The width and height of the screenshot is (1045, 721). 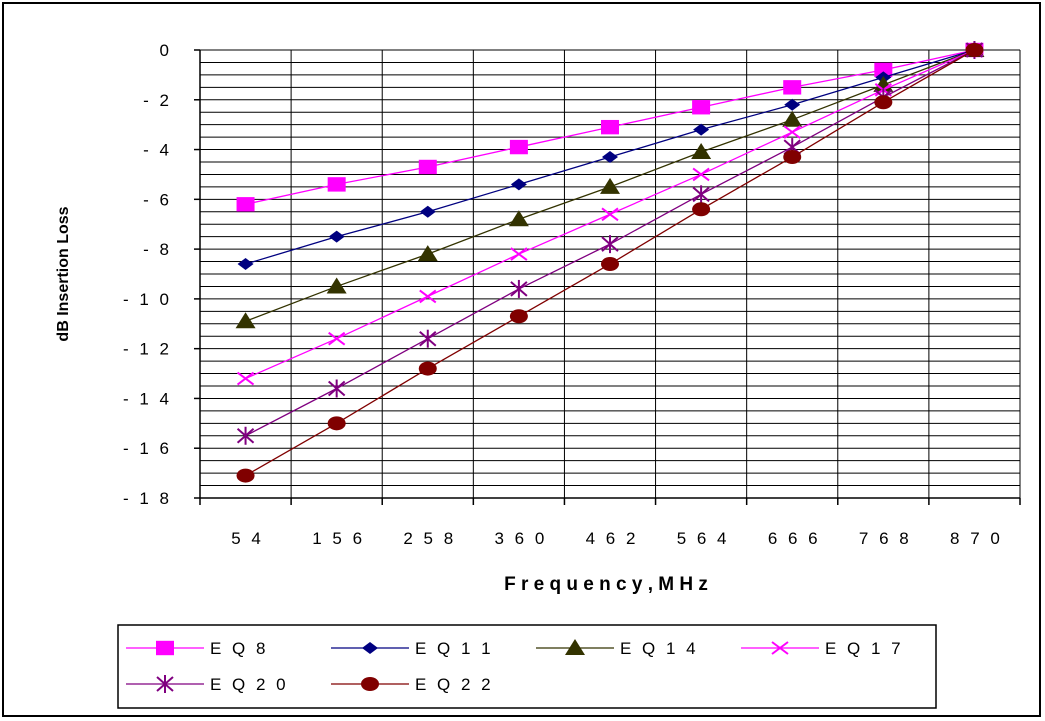 I want to click on legend-label: E Q 1 1, so click(x=454, y=648).